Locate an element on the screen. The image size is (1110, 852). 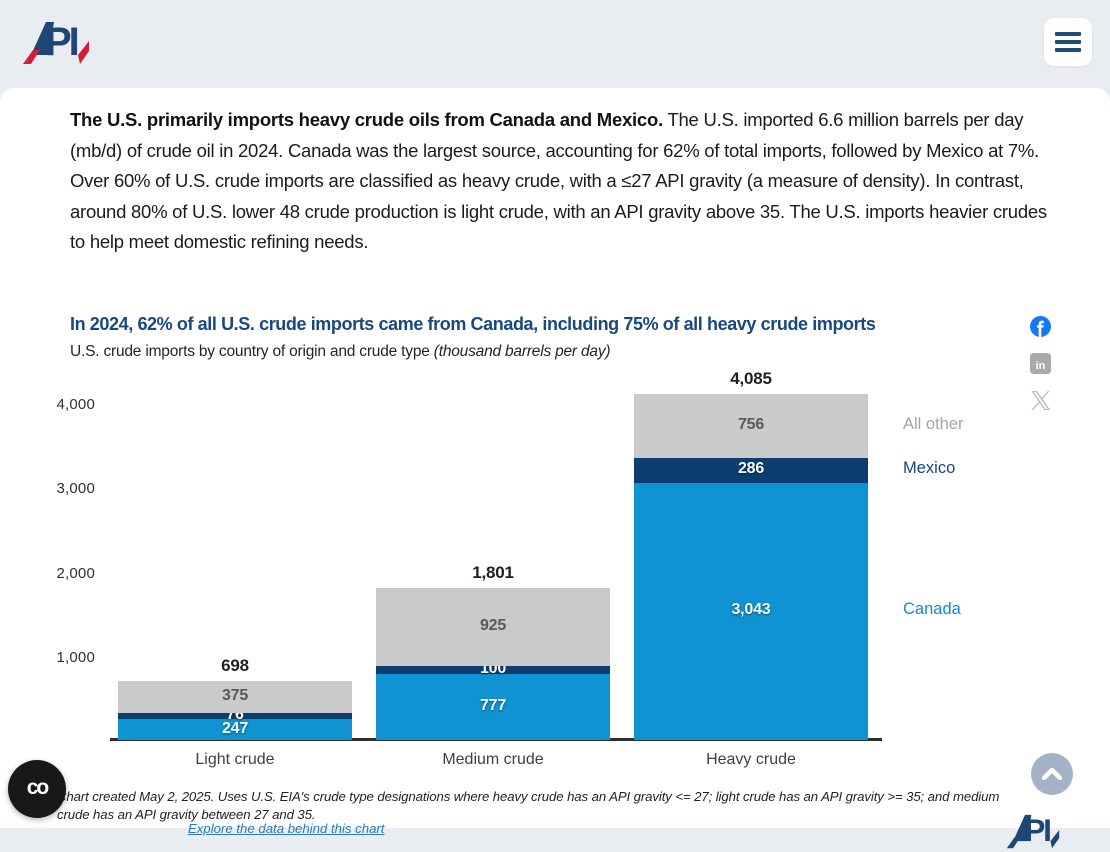
bar-value-label: 777 is located at coordinates (493, 706).